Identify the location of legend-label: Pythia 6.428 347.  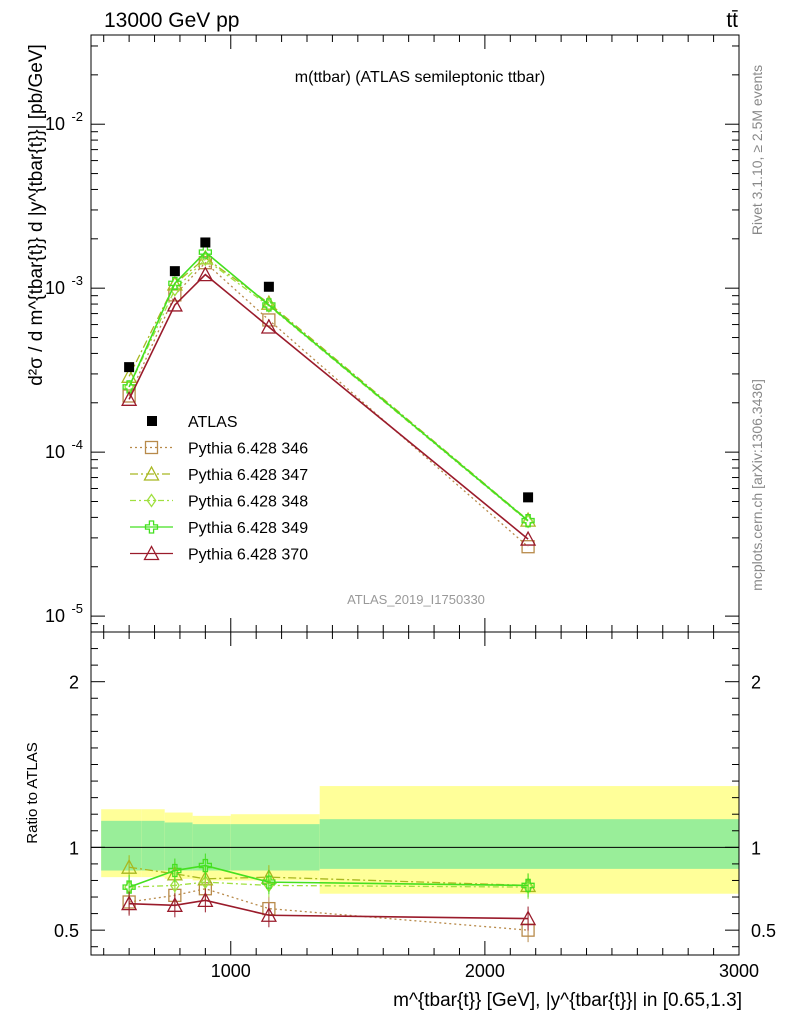
(248, 475).